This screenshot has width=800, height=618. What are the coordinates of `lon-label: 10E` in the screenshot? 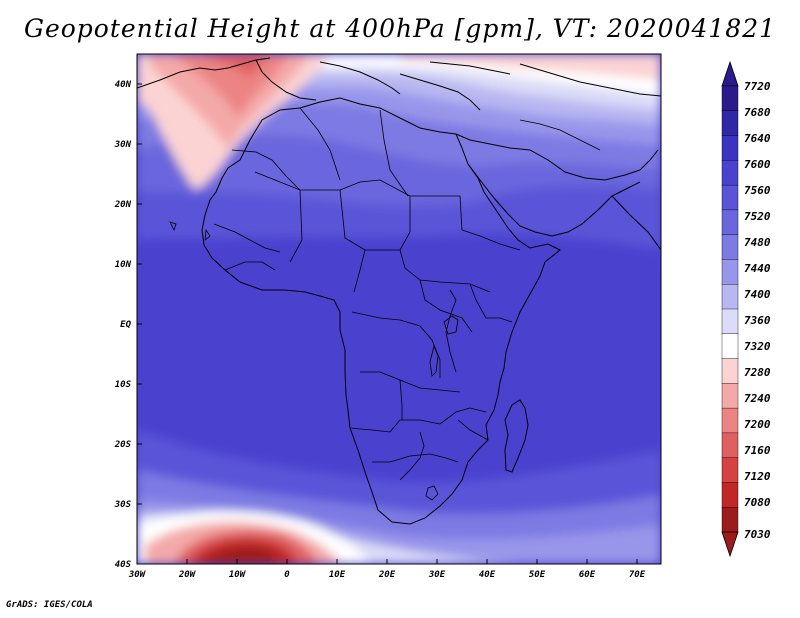 It's located at (337, 575).